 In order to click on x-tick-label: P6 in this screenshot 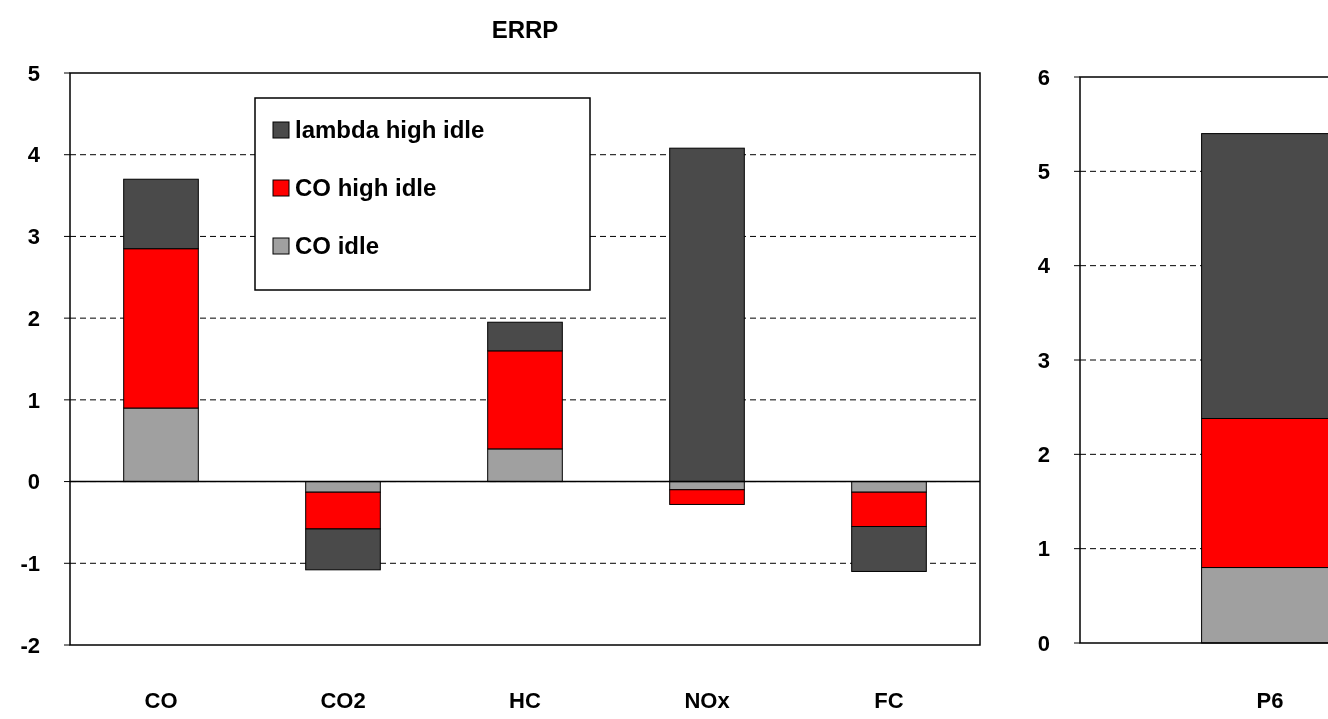, I will do `click(1270, 700)`.